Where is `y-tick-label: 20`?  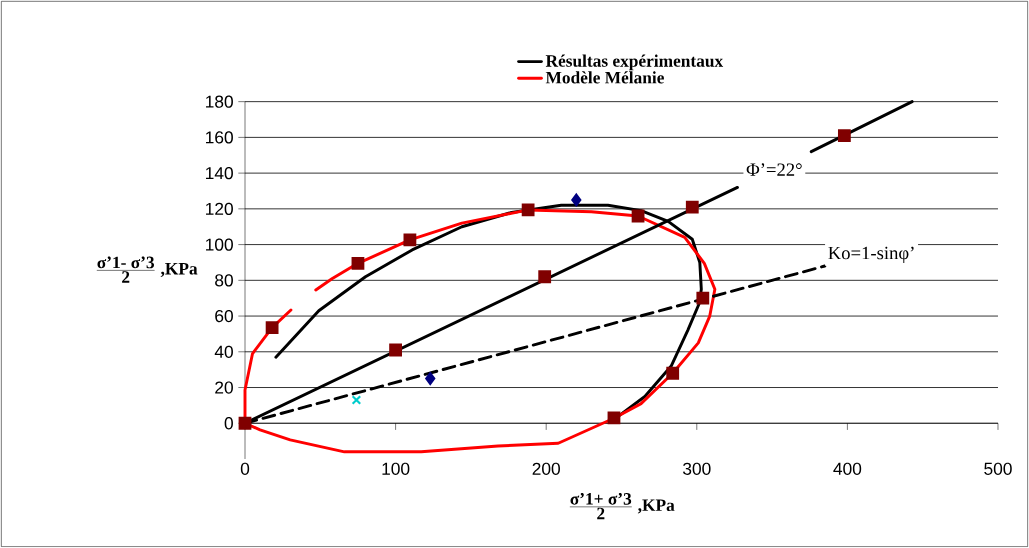
y-tick-label: 20 is located at coordinates (224, 387).